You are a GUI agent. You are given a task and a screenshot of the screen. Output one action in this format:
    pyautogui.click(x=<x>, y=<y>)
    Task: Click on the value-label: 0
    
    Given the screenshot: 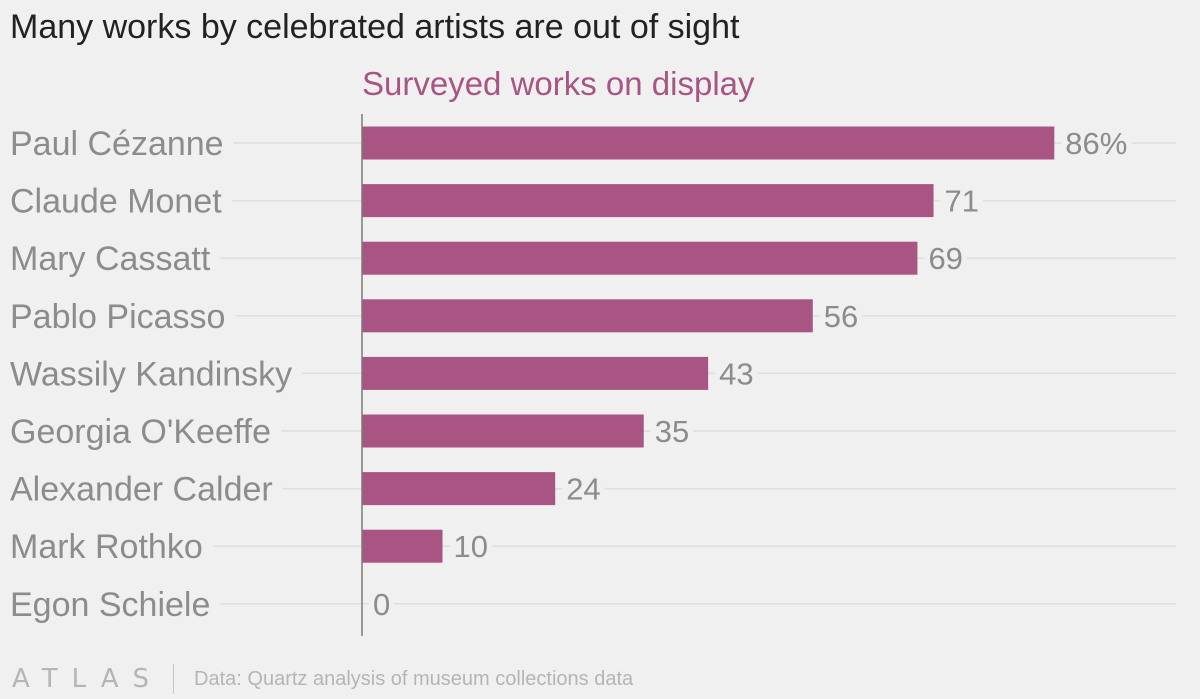 What is the action you would take?
    pyautogui.click(x=381, y=604)
    